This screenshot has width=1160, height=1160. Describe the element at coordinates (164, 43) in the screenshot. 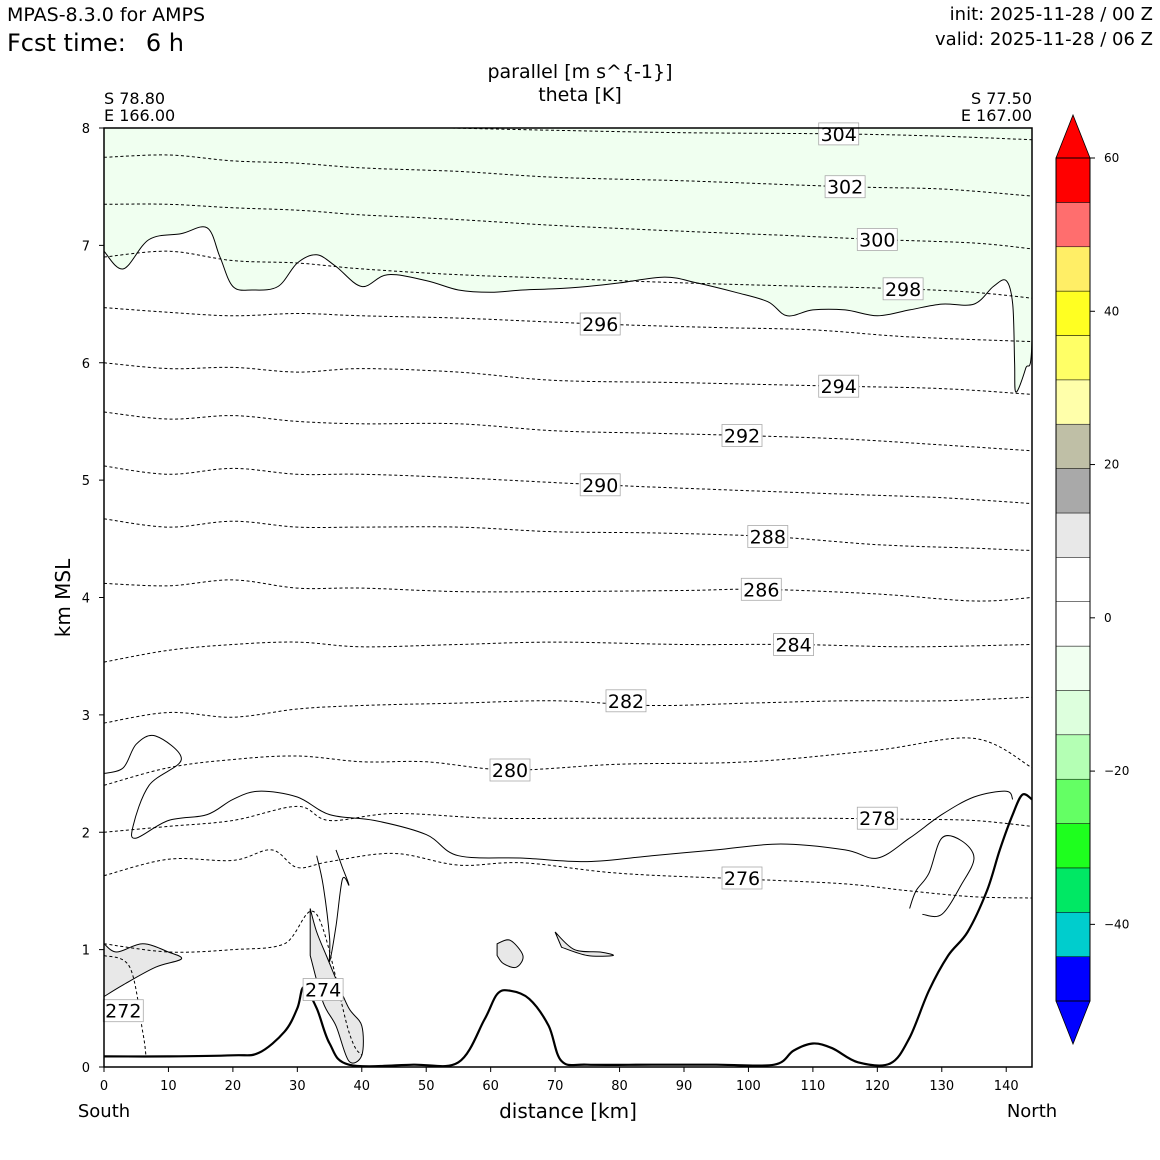

I see `fcst-value: 6 h` at that location.